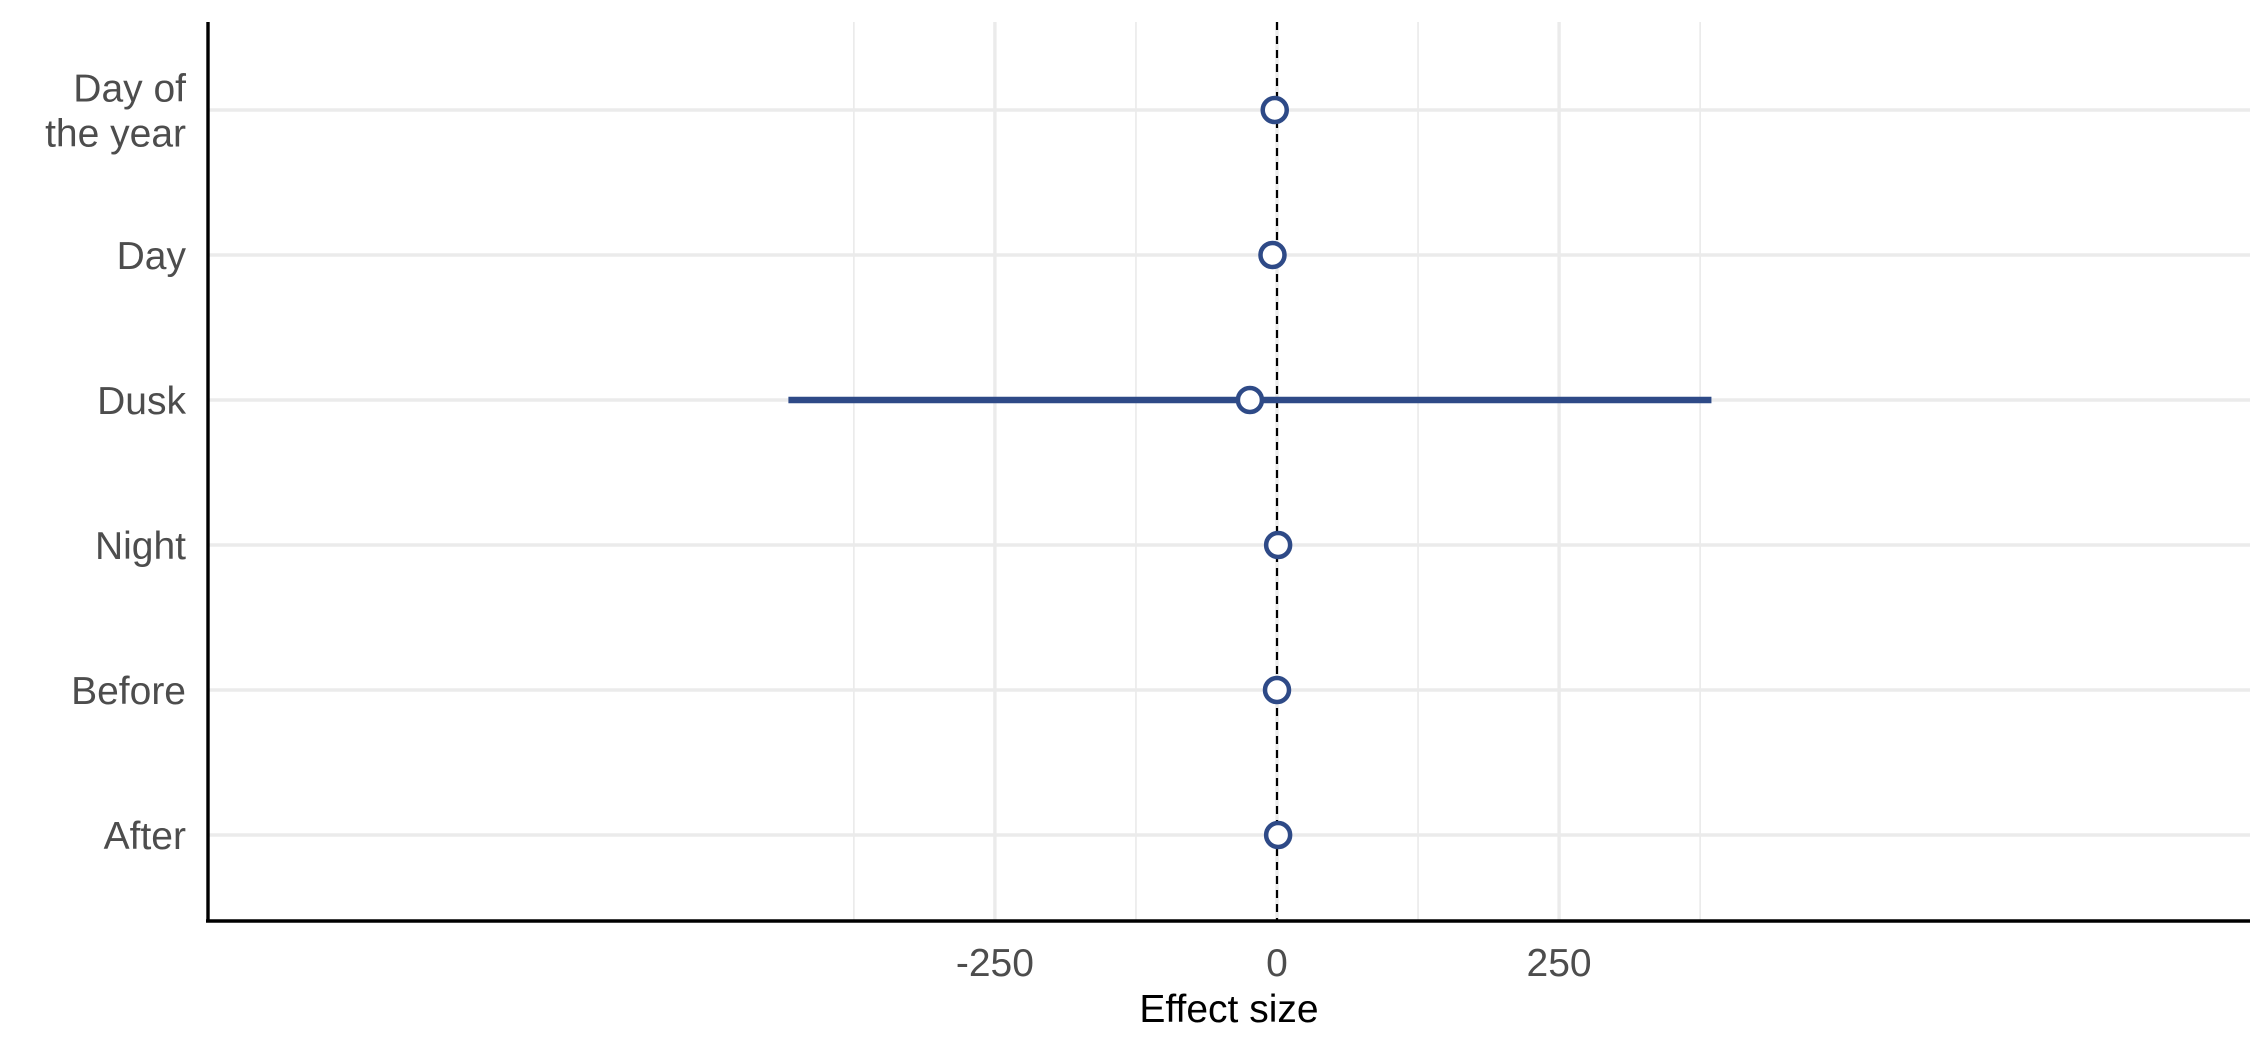 The width and height of the screenshot is (2250, 1050). What do you see at coordinates (129, 89) in the screenshot?
I see `y-tick-label-line: Day of` at bounding box center [129, 89].